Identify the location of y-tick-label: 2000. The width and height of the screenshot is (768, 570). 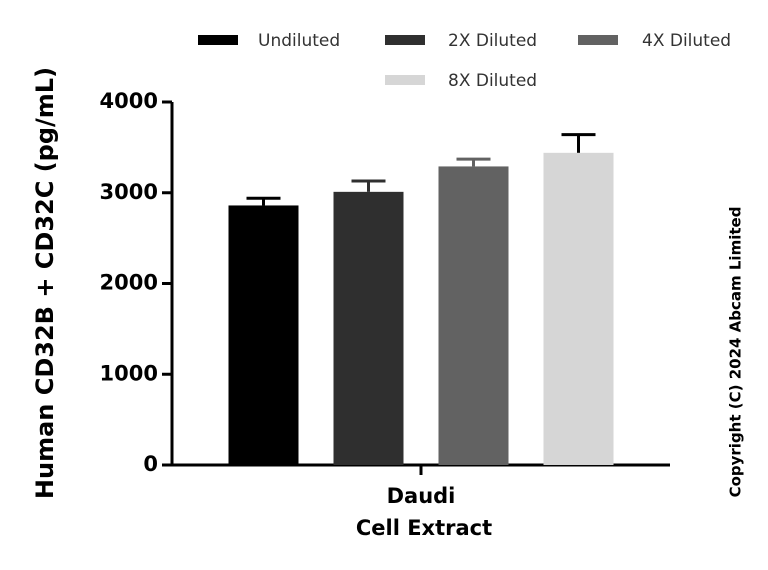
(129, 283).